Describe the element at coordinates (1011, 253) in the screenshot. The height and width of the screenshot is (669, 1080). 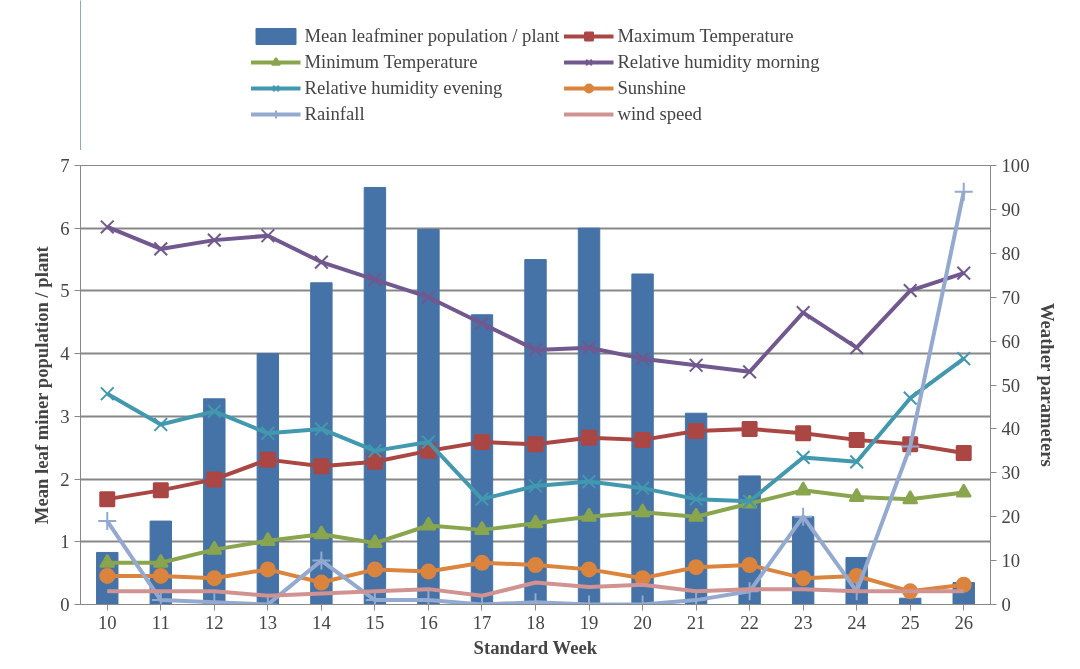
I see `y2-tick-label: 80` at that location.